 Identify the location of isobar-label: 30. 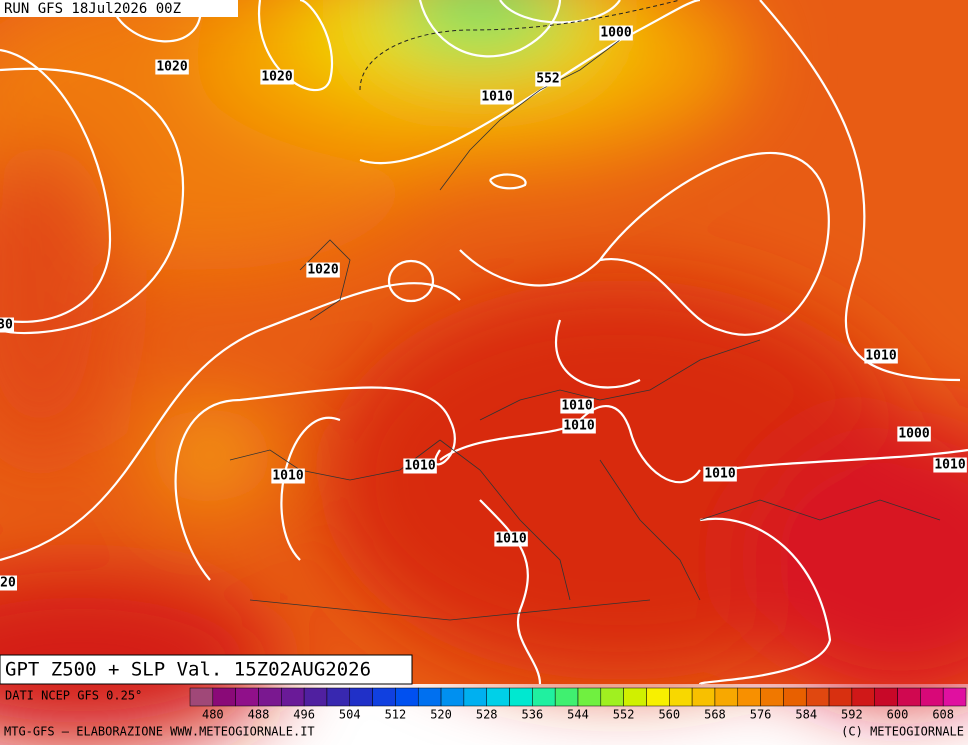
(6, 325).